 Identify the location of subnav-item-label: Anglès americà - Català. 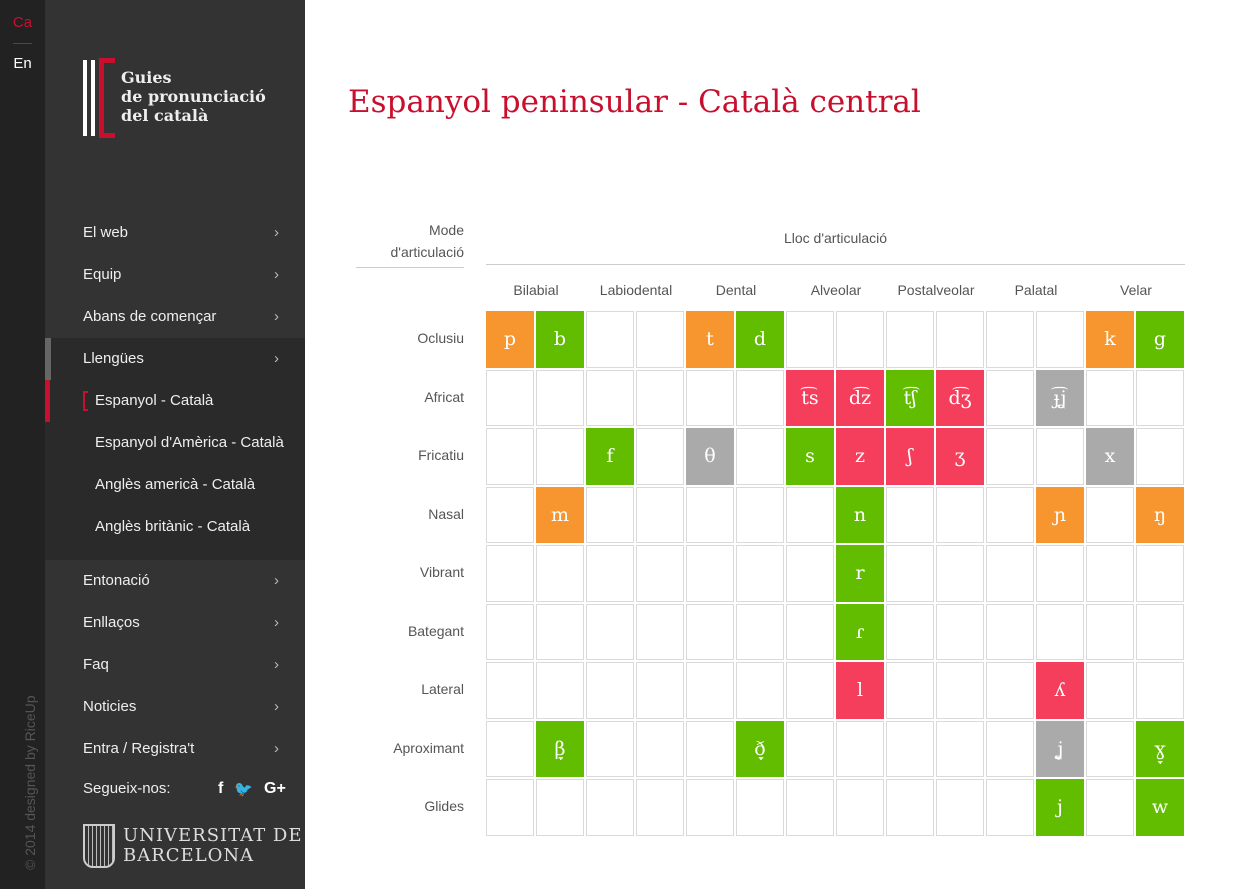
(175, 484).